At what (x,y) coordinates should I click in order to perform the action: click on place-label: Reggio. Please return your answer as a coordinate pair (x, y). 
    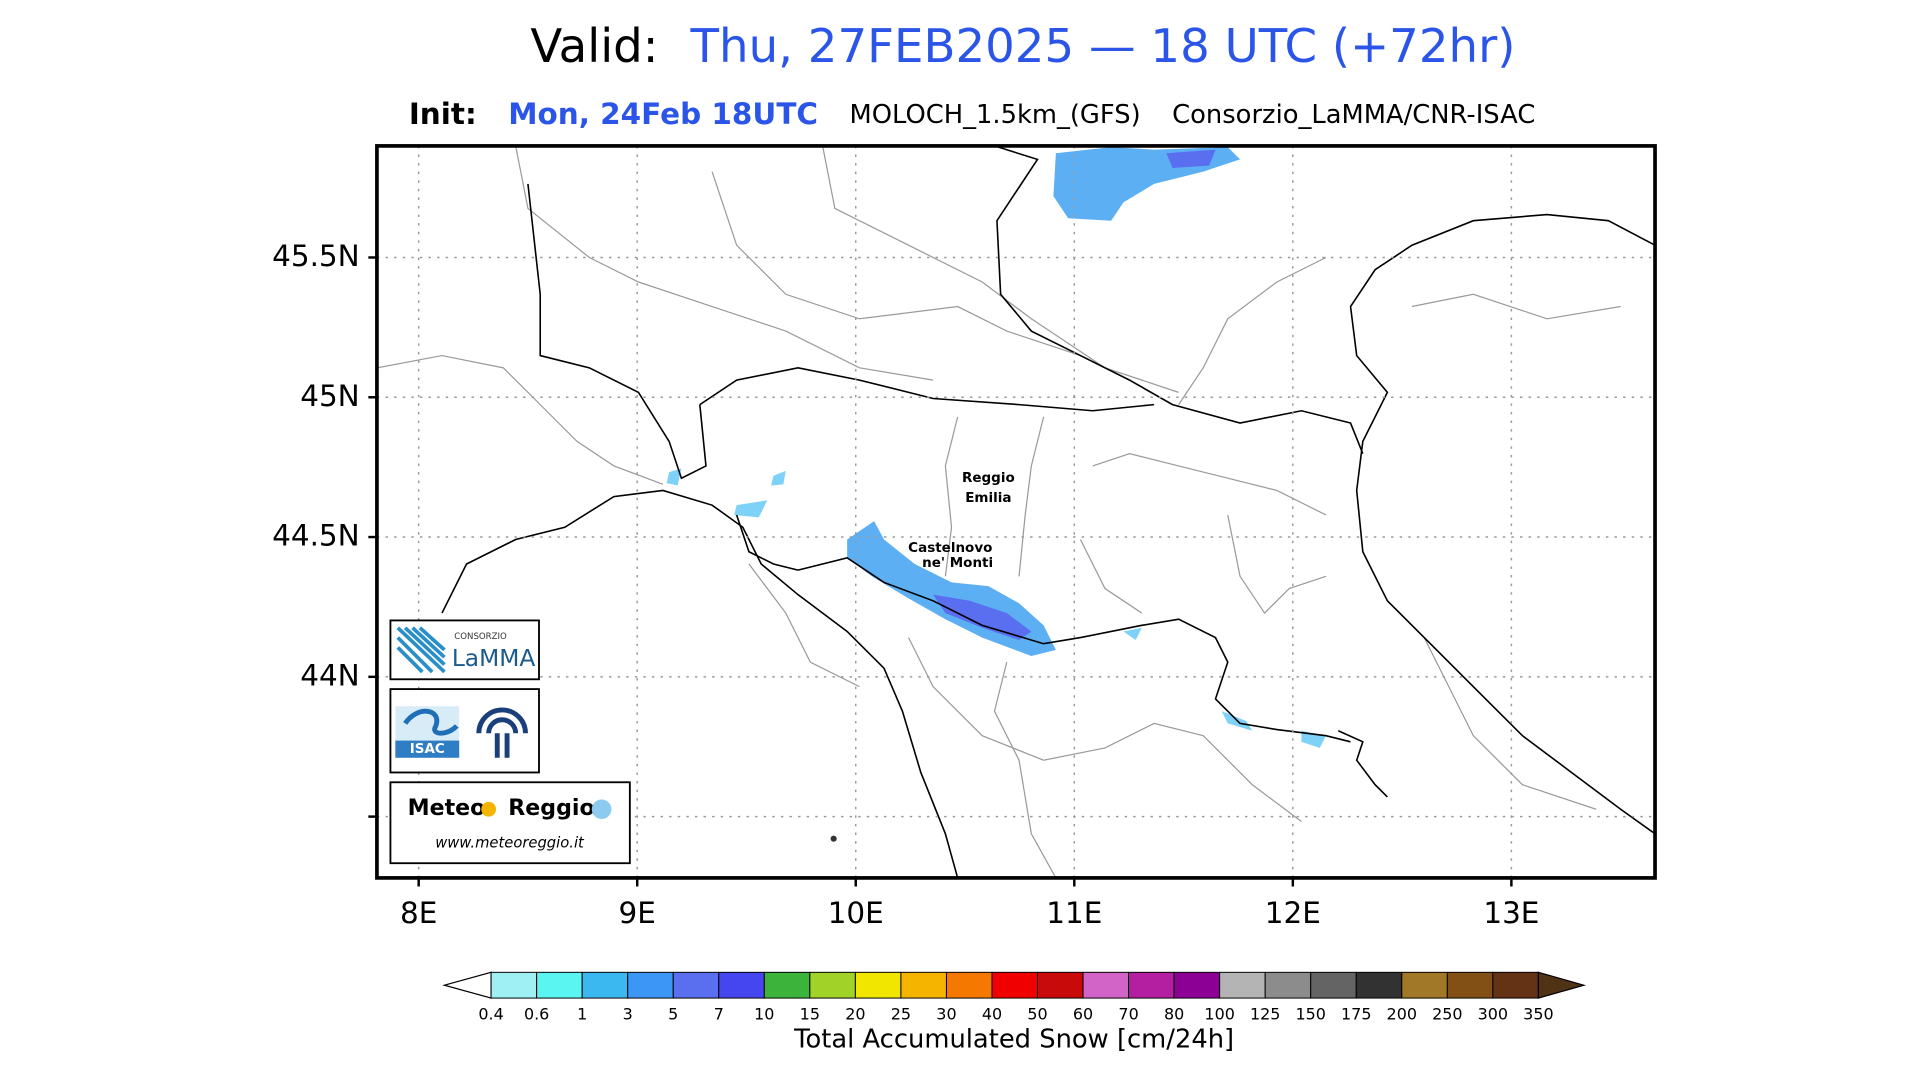
    Looking at the image, I should click on (988, 478).